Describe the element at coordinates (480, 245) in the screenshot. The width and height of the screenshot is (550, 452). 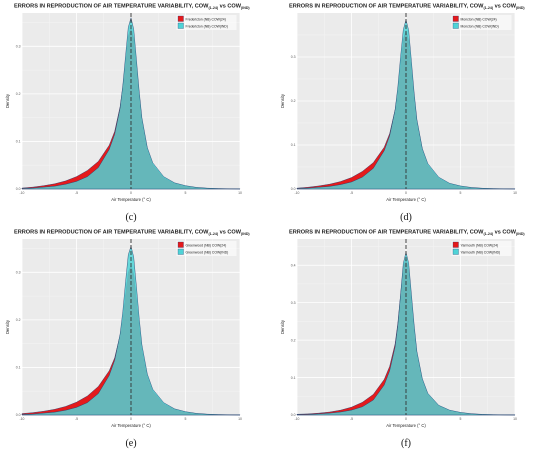
I see `legend-label-cow24: Yarmouth (NB) COW(24)` at that location.